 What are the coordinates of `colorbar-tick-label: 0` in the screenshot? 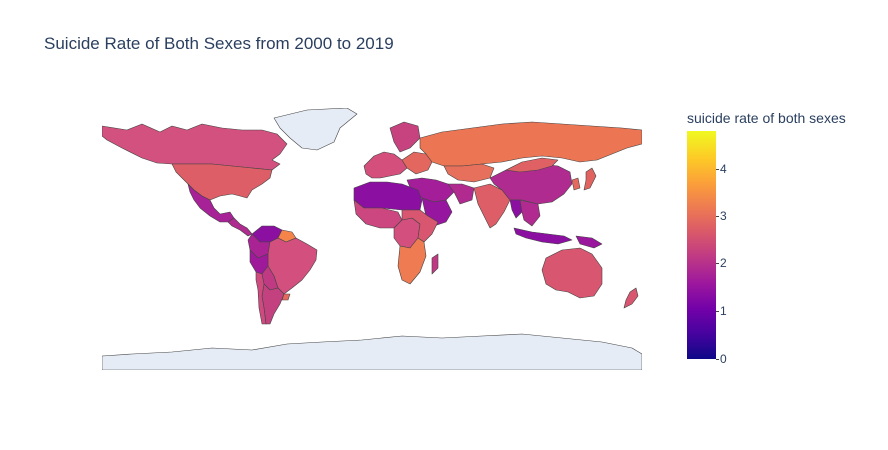 It's located at (723, 359).